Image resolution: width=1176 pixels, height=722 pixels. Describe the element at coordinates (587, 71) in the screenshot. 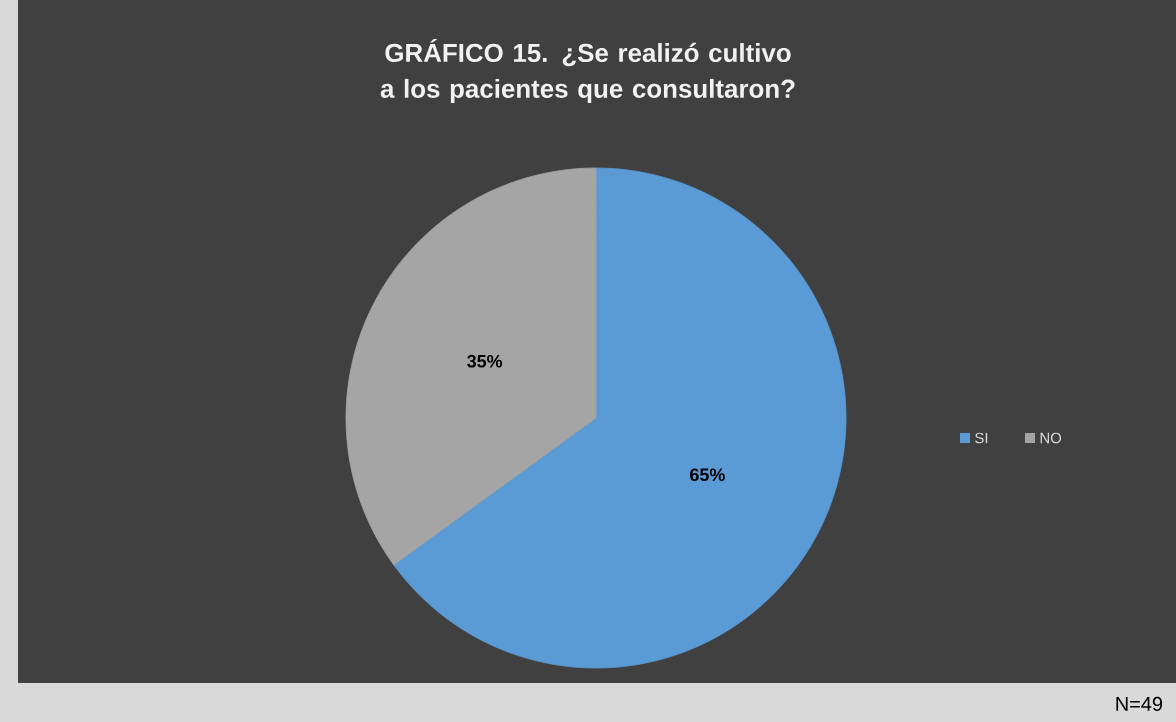

I see `chart-title: GRÁFICO 15. ¿Se realizó cultivo a los pacientes que consultaron?` at that location.